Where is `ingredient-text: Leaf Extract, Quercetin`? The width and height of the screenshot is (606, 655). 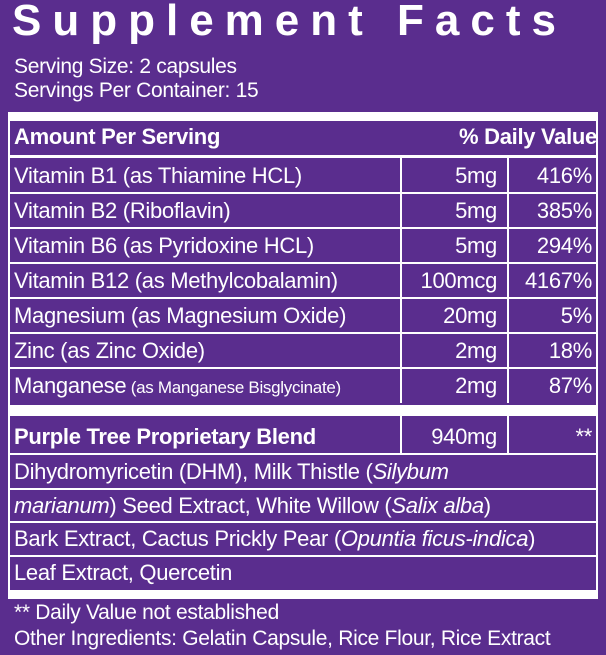 ingredient-text: Leaf Extract, Quercetin is located at coordinates (123, 572).